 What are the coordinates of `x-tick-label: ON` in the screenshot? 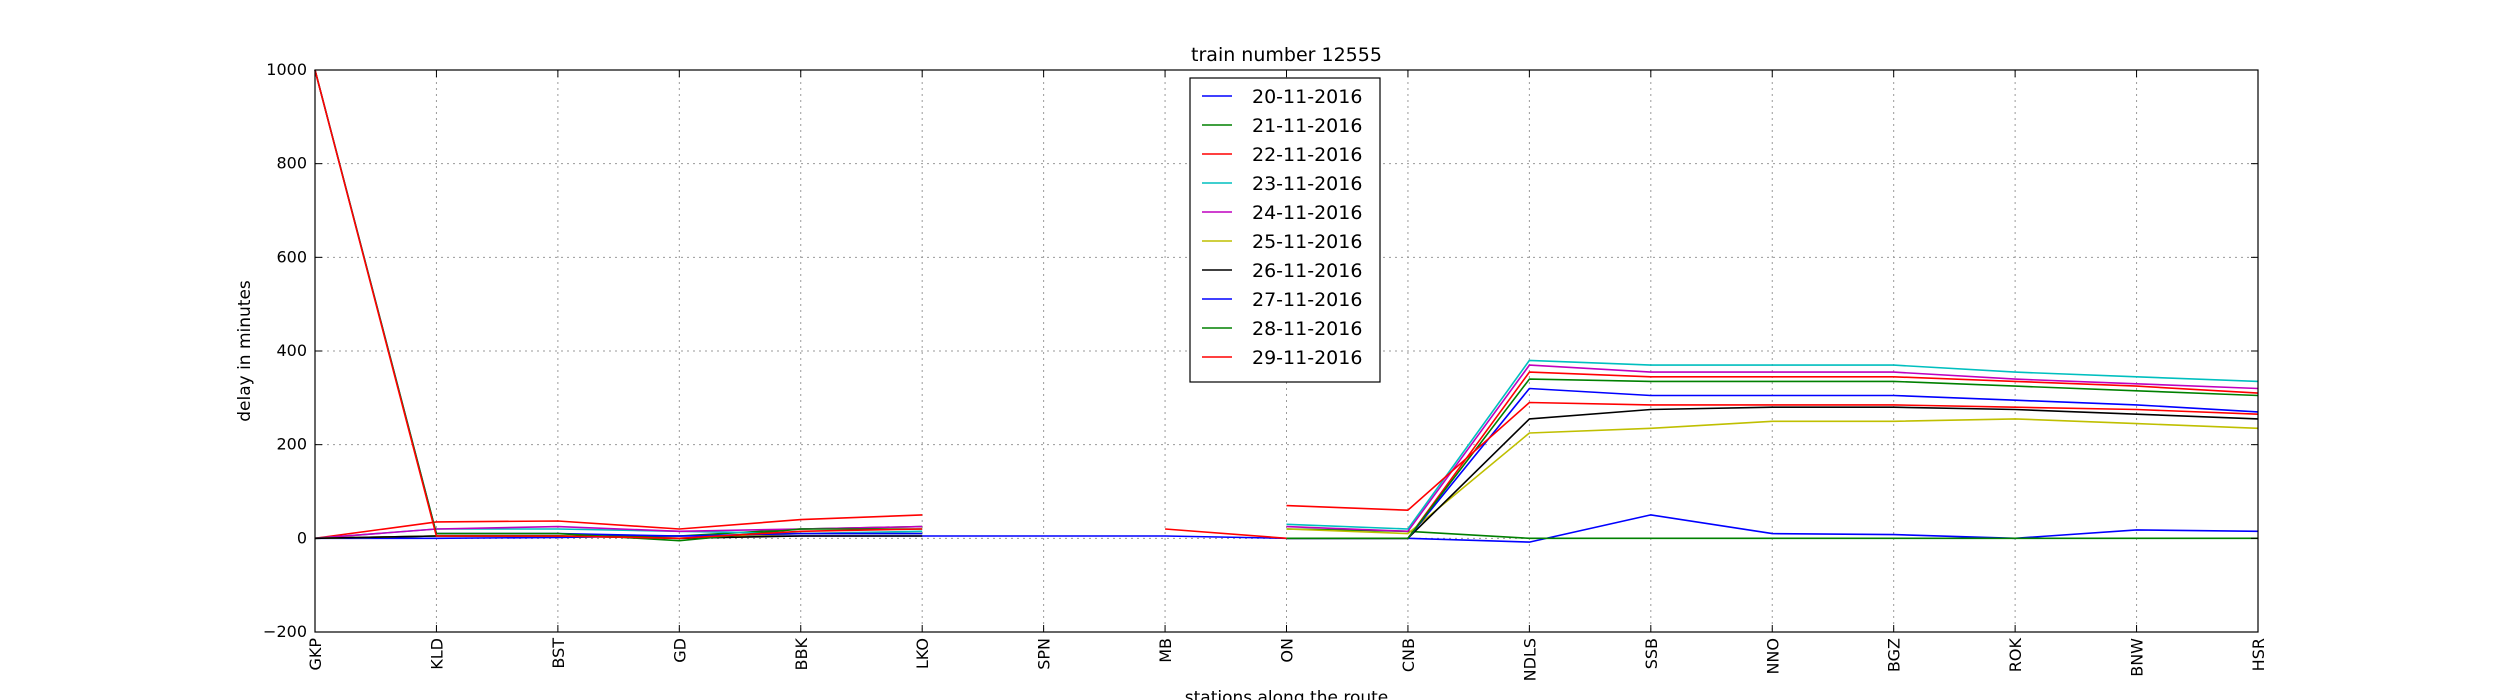 It's located at (1287, 650).